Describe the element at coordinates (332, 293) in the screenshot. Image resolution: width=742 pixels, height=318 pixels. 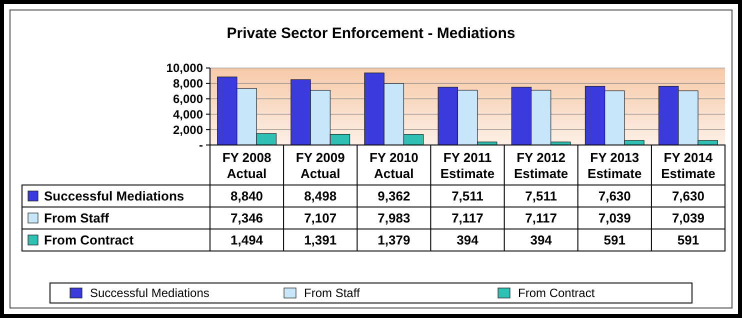
I see `legend-label: From Staff` at that location.